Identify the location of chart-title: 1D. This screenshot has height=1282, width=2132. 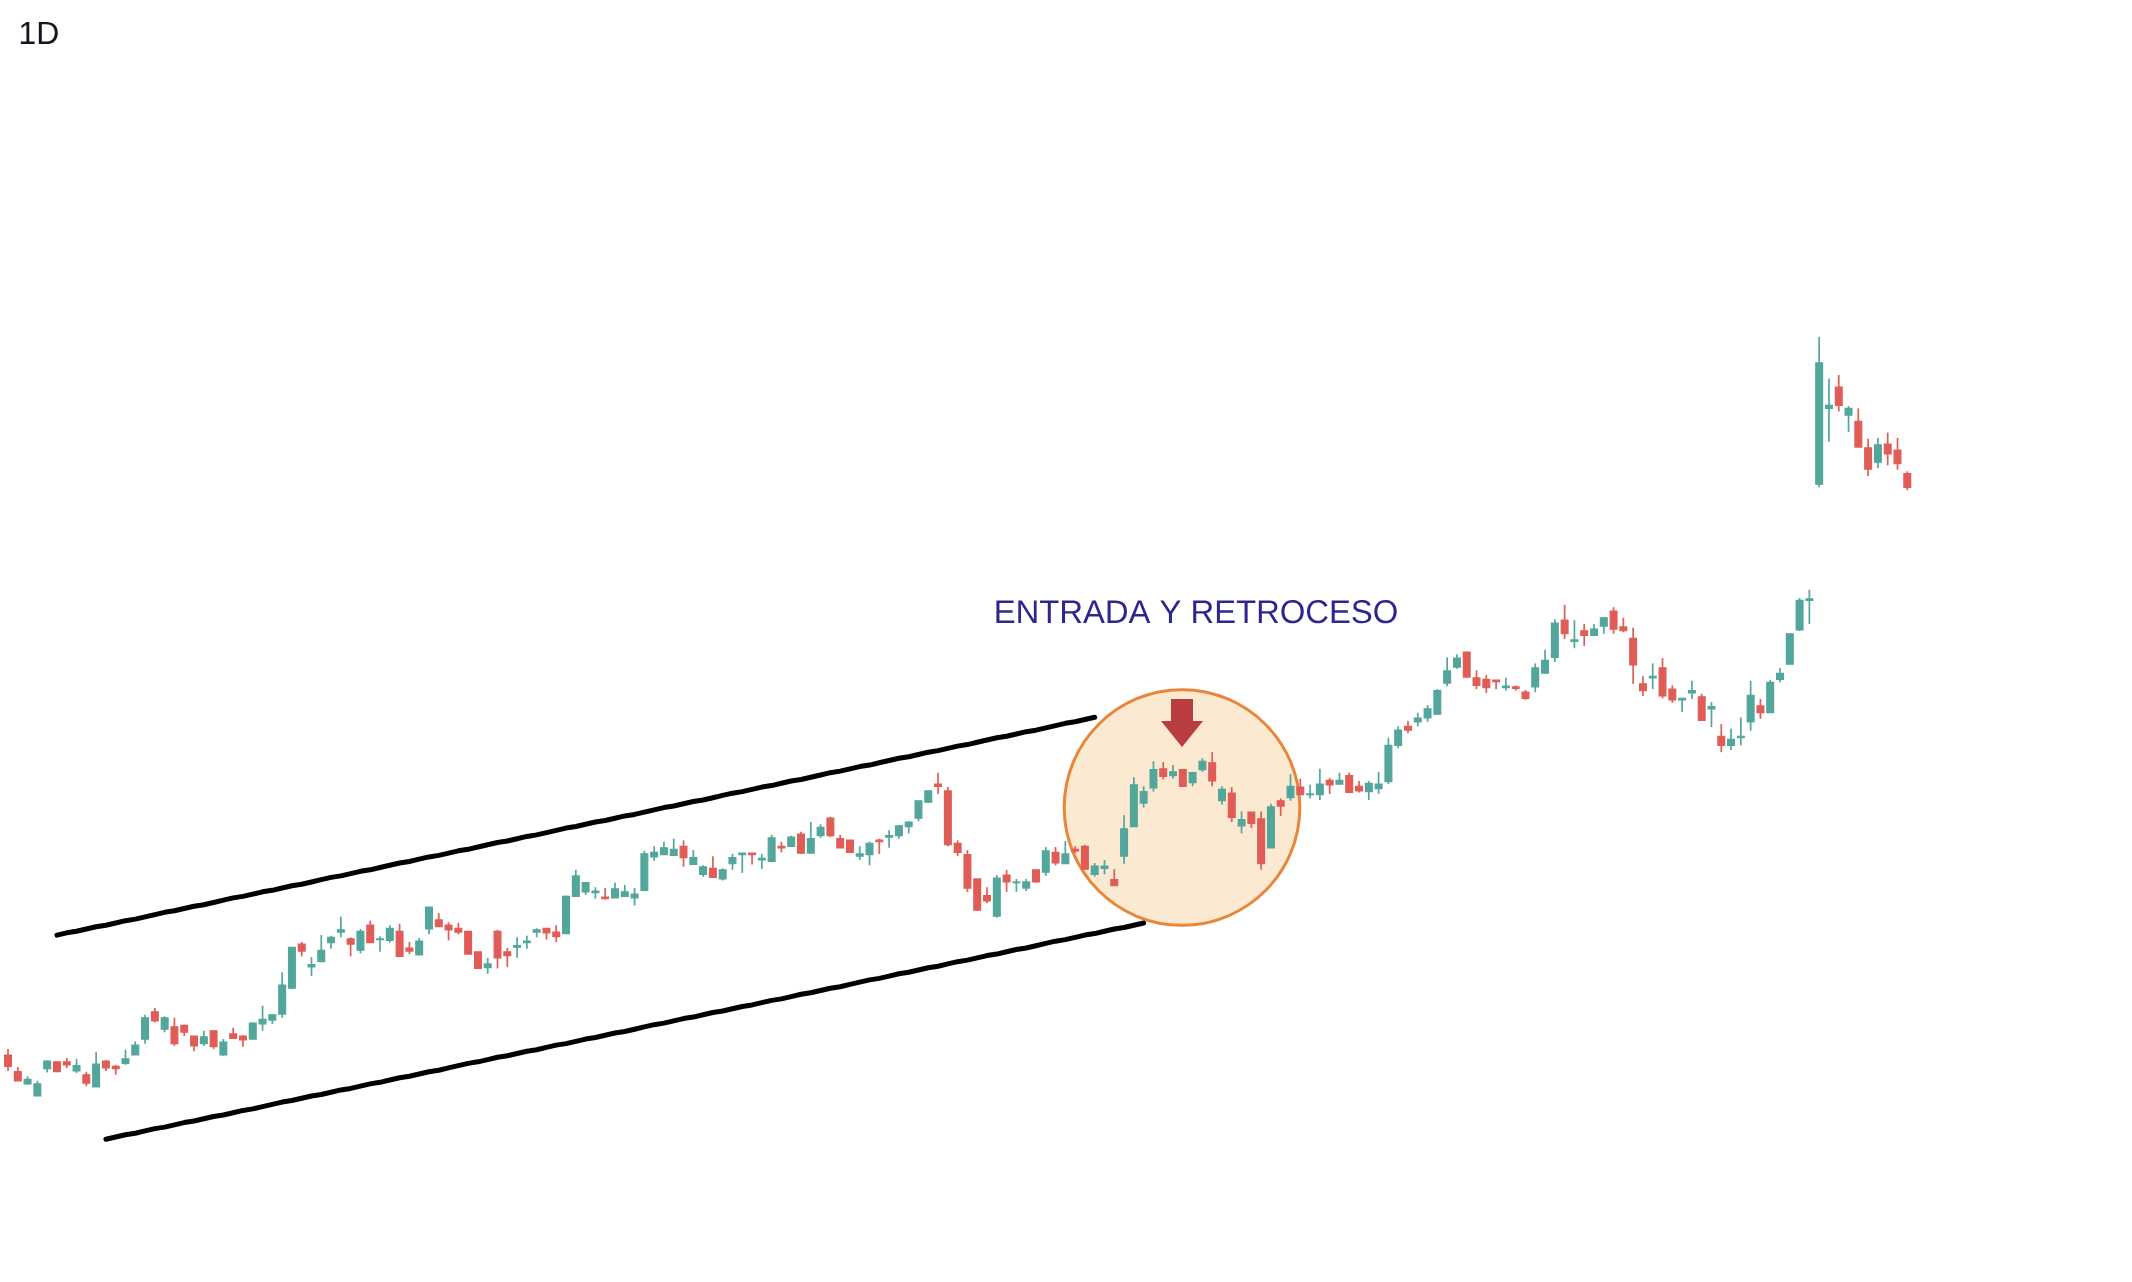
(39, 32).